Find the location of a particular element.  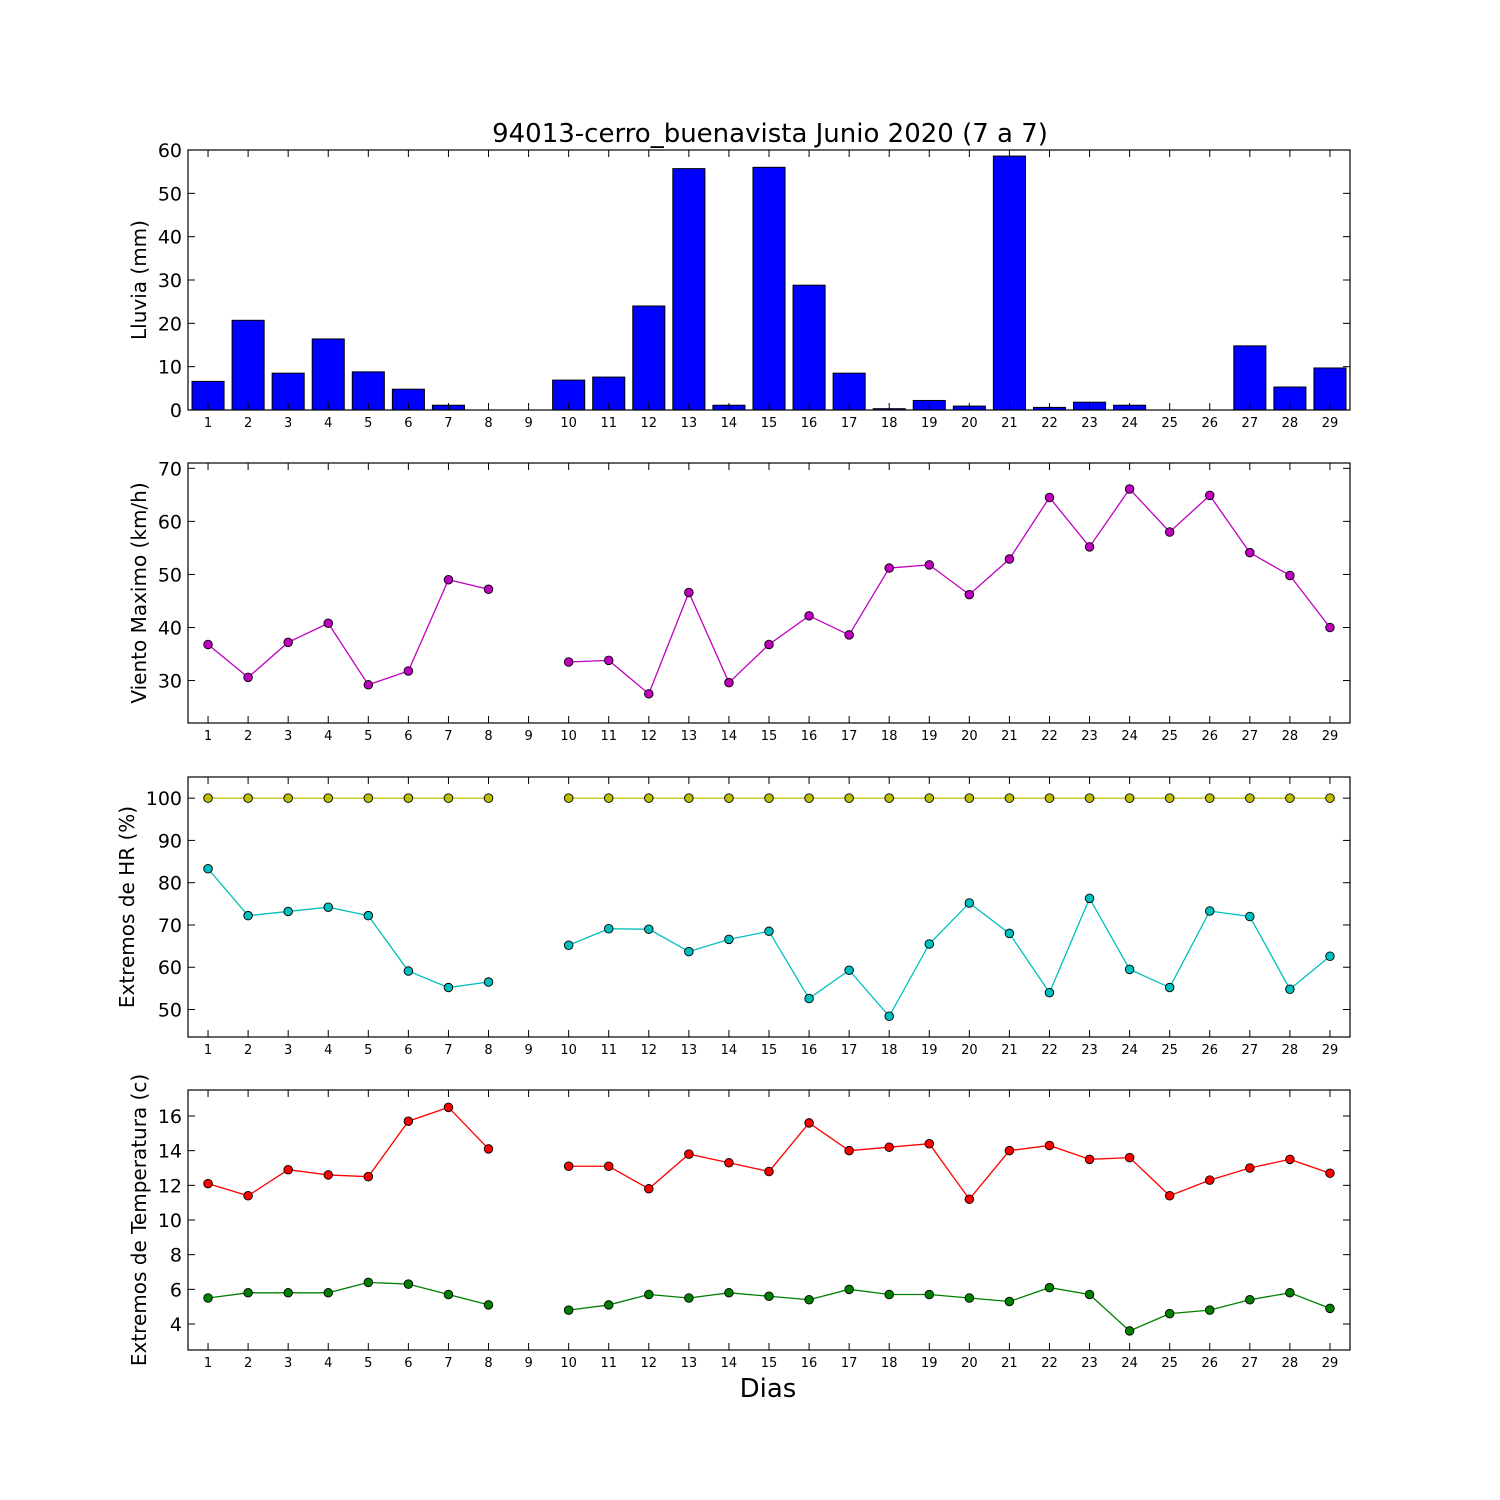

x-tick-label: 19 is located at coordinates (929, 736).